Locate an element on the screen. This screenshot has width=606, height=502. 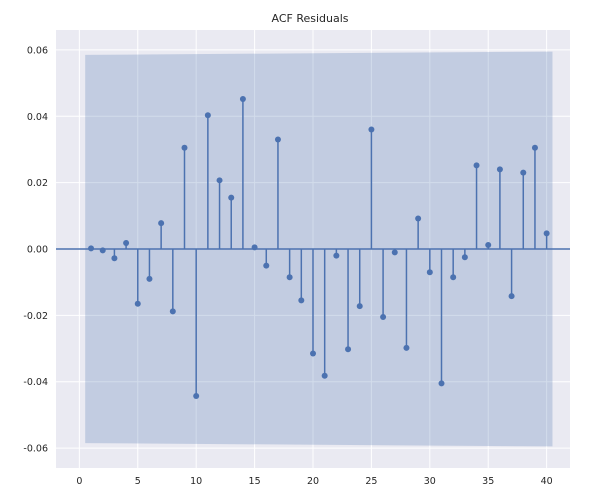
y-tick-label: 0.00 is located at coordinates (37, 250).